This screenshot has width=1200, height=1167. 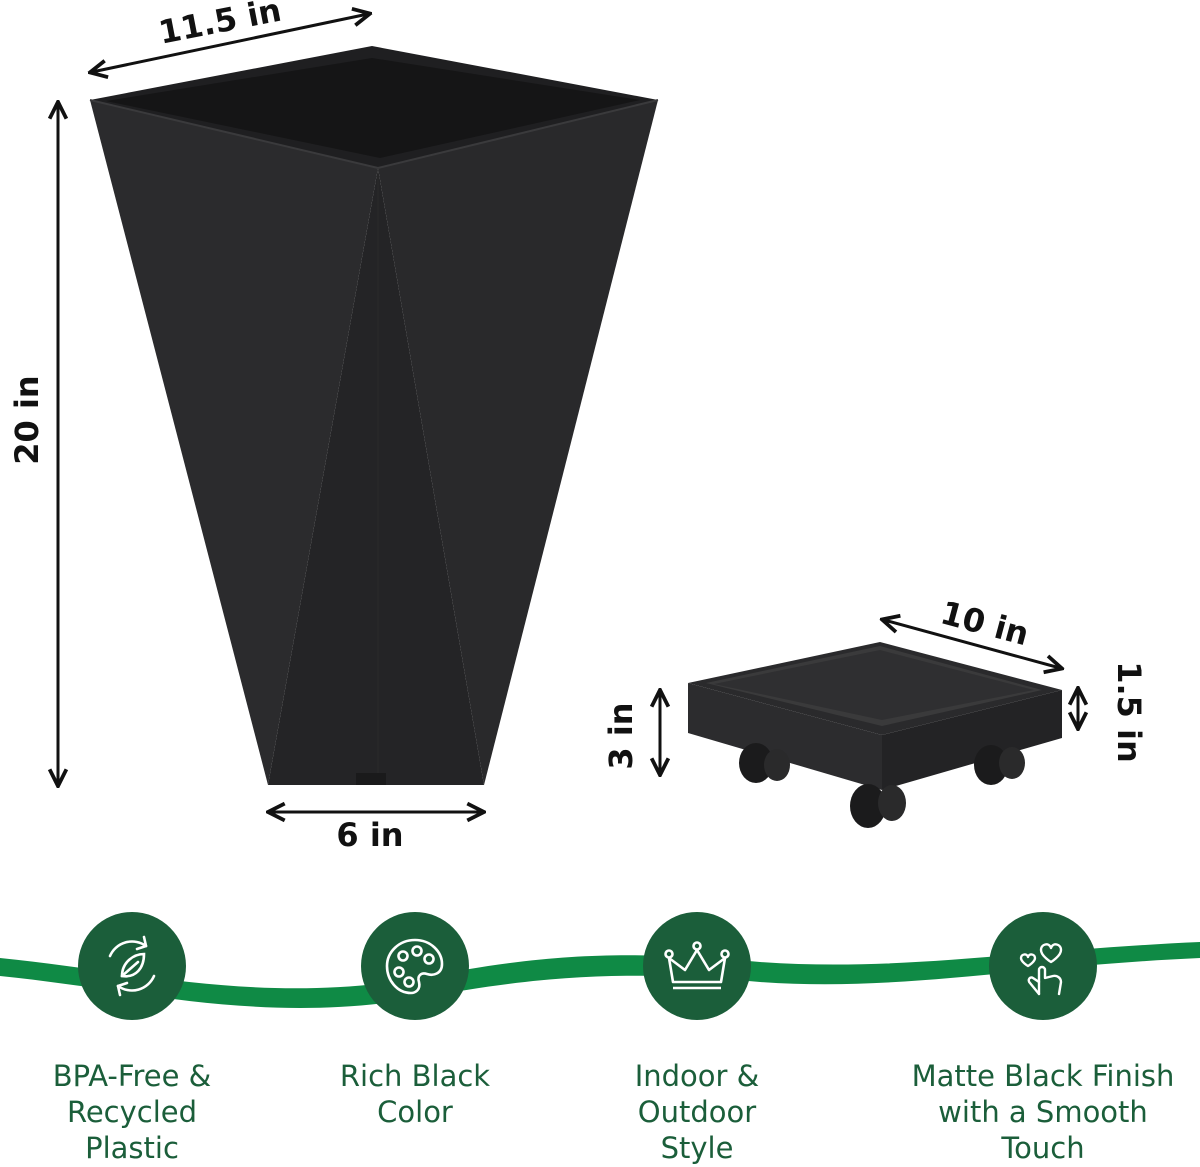 I want to click on recycle-leaf-icon, so click(x=132, y=966).